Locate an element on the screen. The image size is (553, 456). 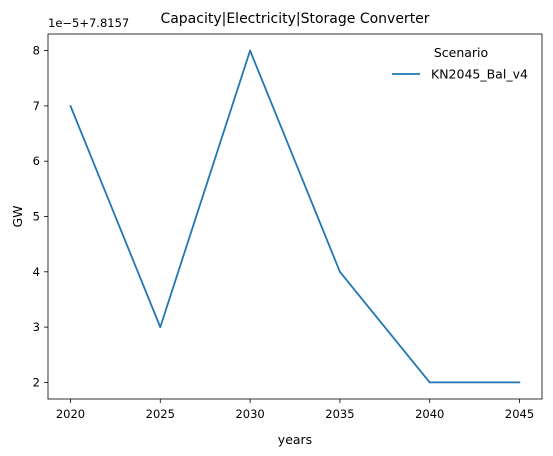
x-axis-label: years is located at coordinates (295, 439).